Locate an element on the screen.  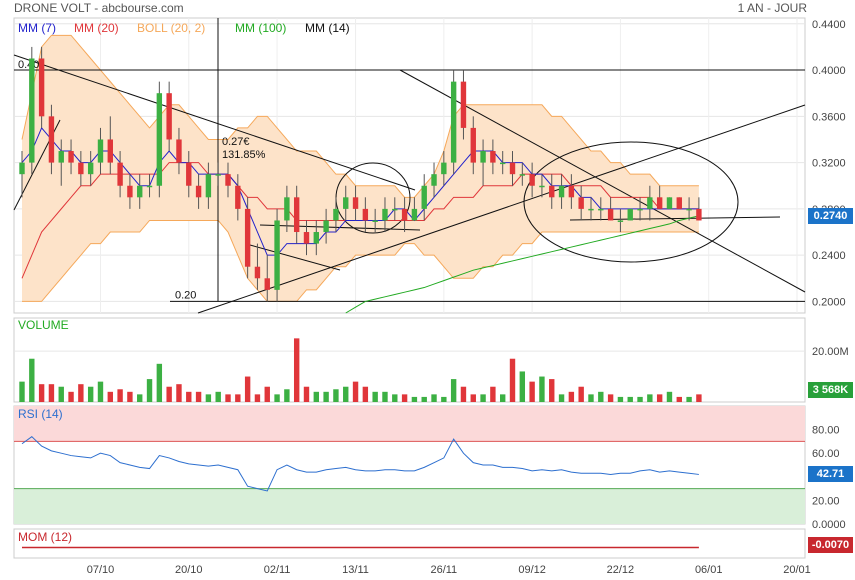
price-legend-item: MM (100) is located at coordinates (261, 28).